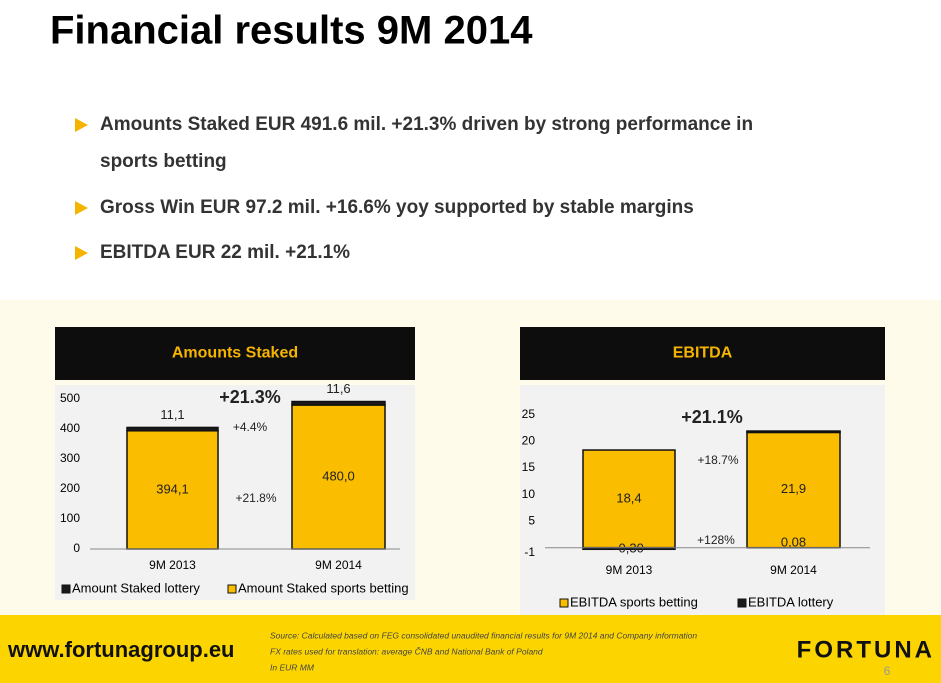 This screenshot has width=941, height=683. I want to click on annotation: +21.8%, so click(255, 498).